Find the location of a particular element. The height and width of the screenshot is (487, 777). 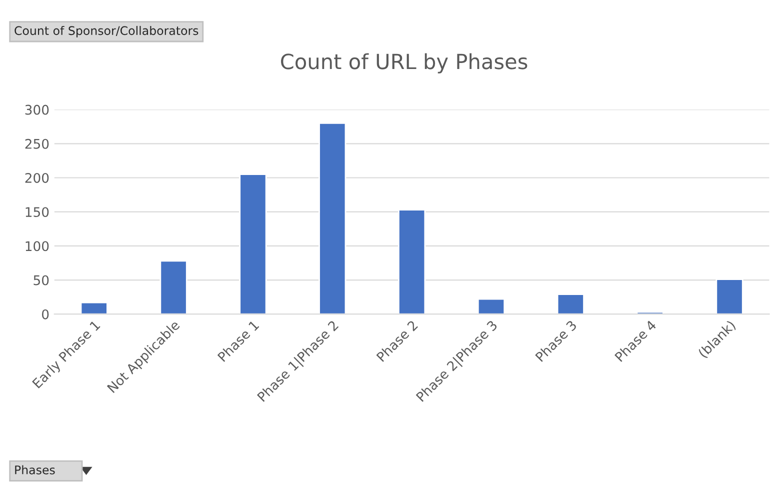

y-tick-label: 150 is located at coordinates (37, 212).